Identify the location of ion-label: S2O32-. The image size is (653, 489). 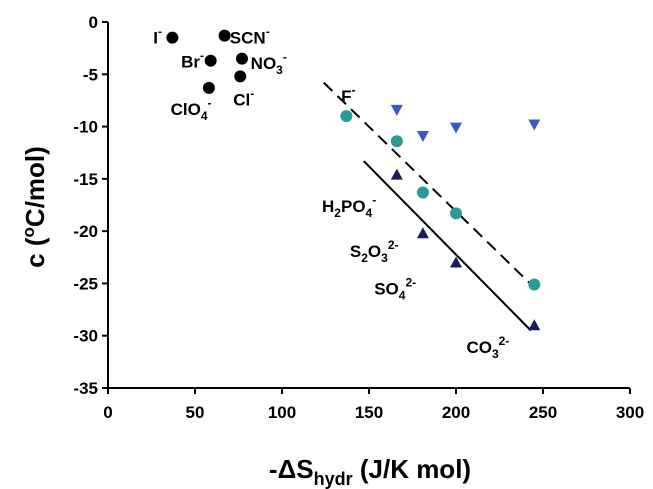
(374, 251).